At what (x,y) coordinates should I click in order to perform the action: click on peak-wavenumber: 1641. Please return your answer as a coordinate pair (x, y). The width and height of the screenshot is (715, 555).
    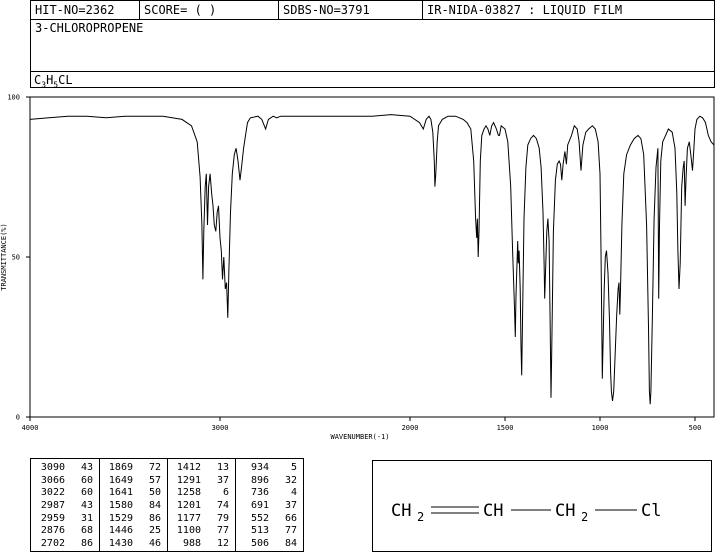
    Looking at the image, I should click on (120, 493).